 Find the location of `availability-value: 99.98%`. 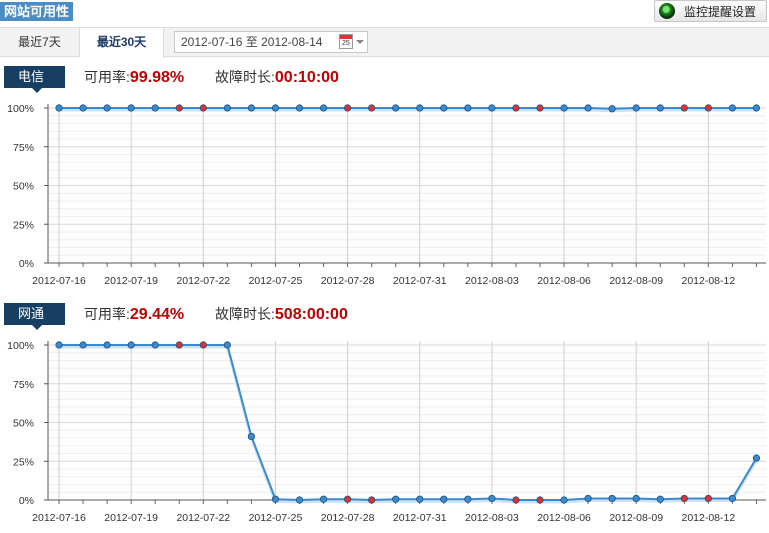

availability-value: 99.98% is located at coordinates (157, 77).